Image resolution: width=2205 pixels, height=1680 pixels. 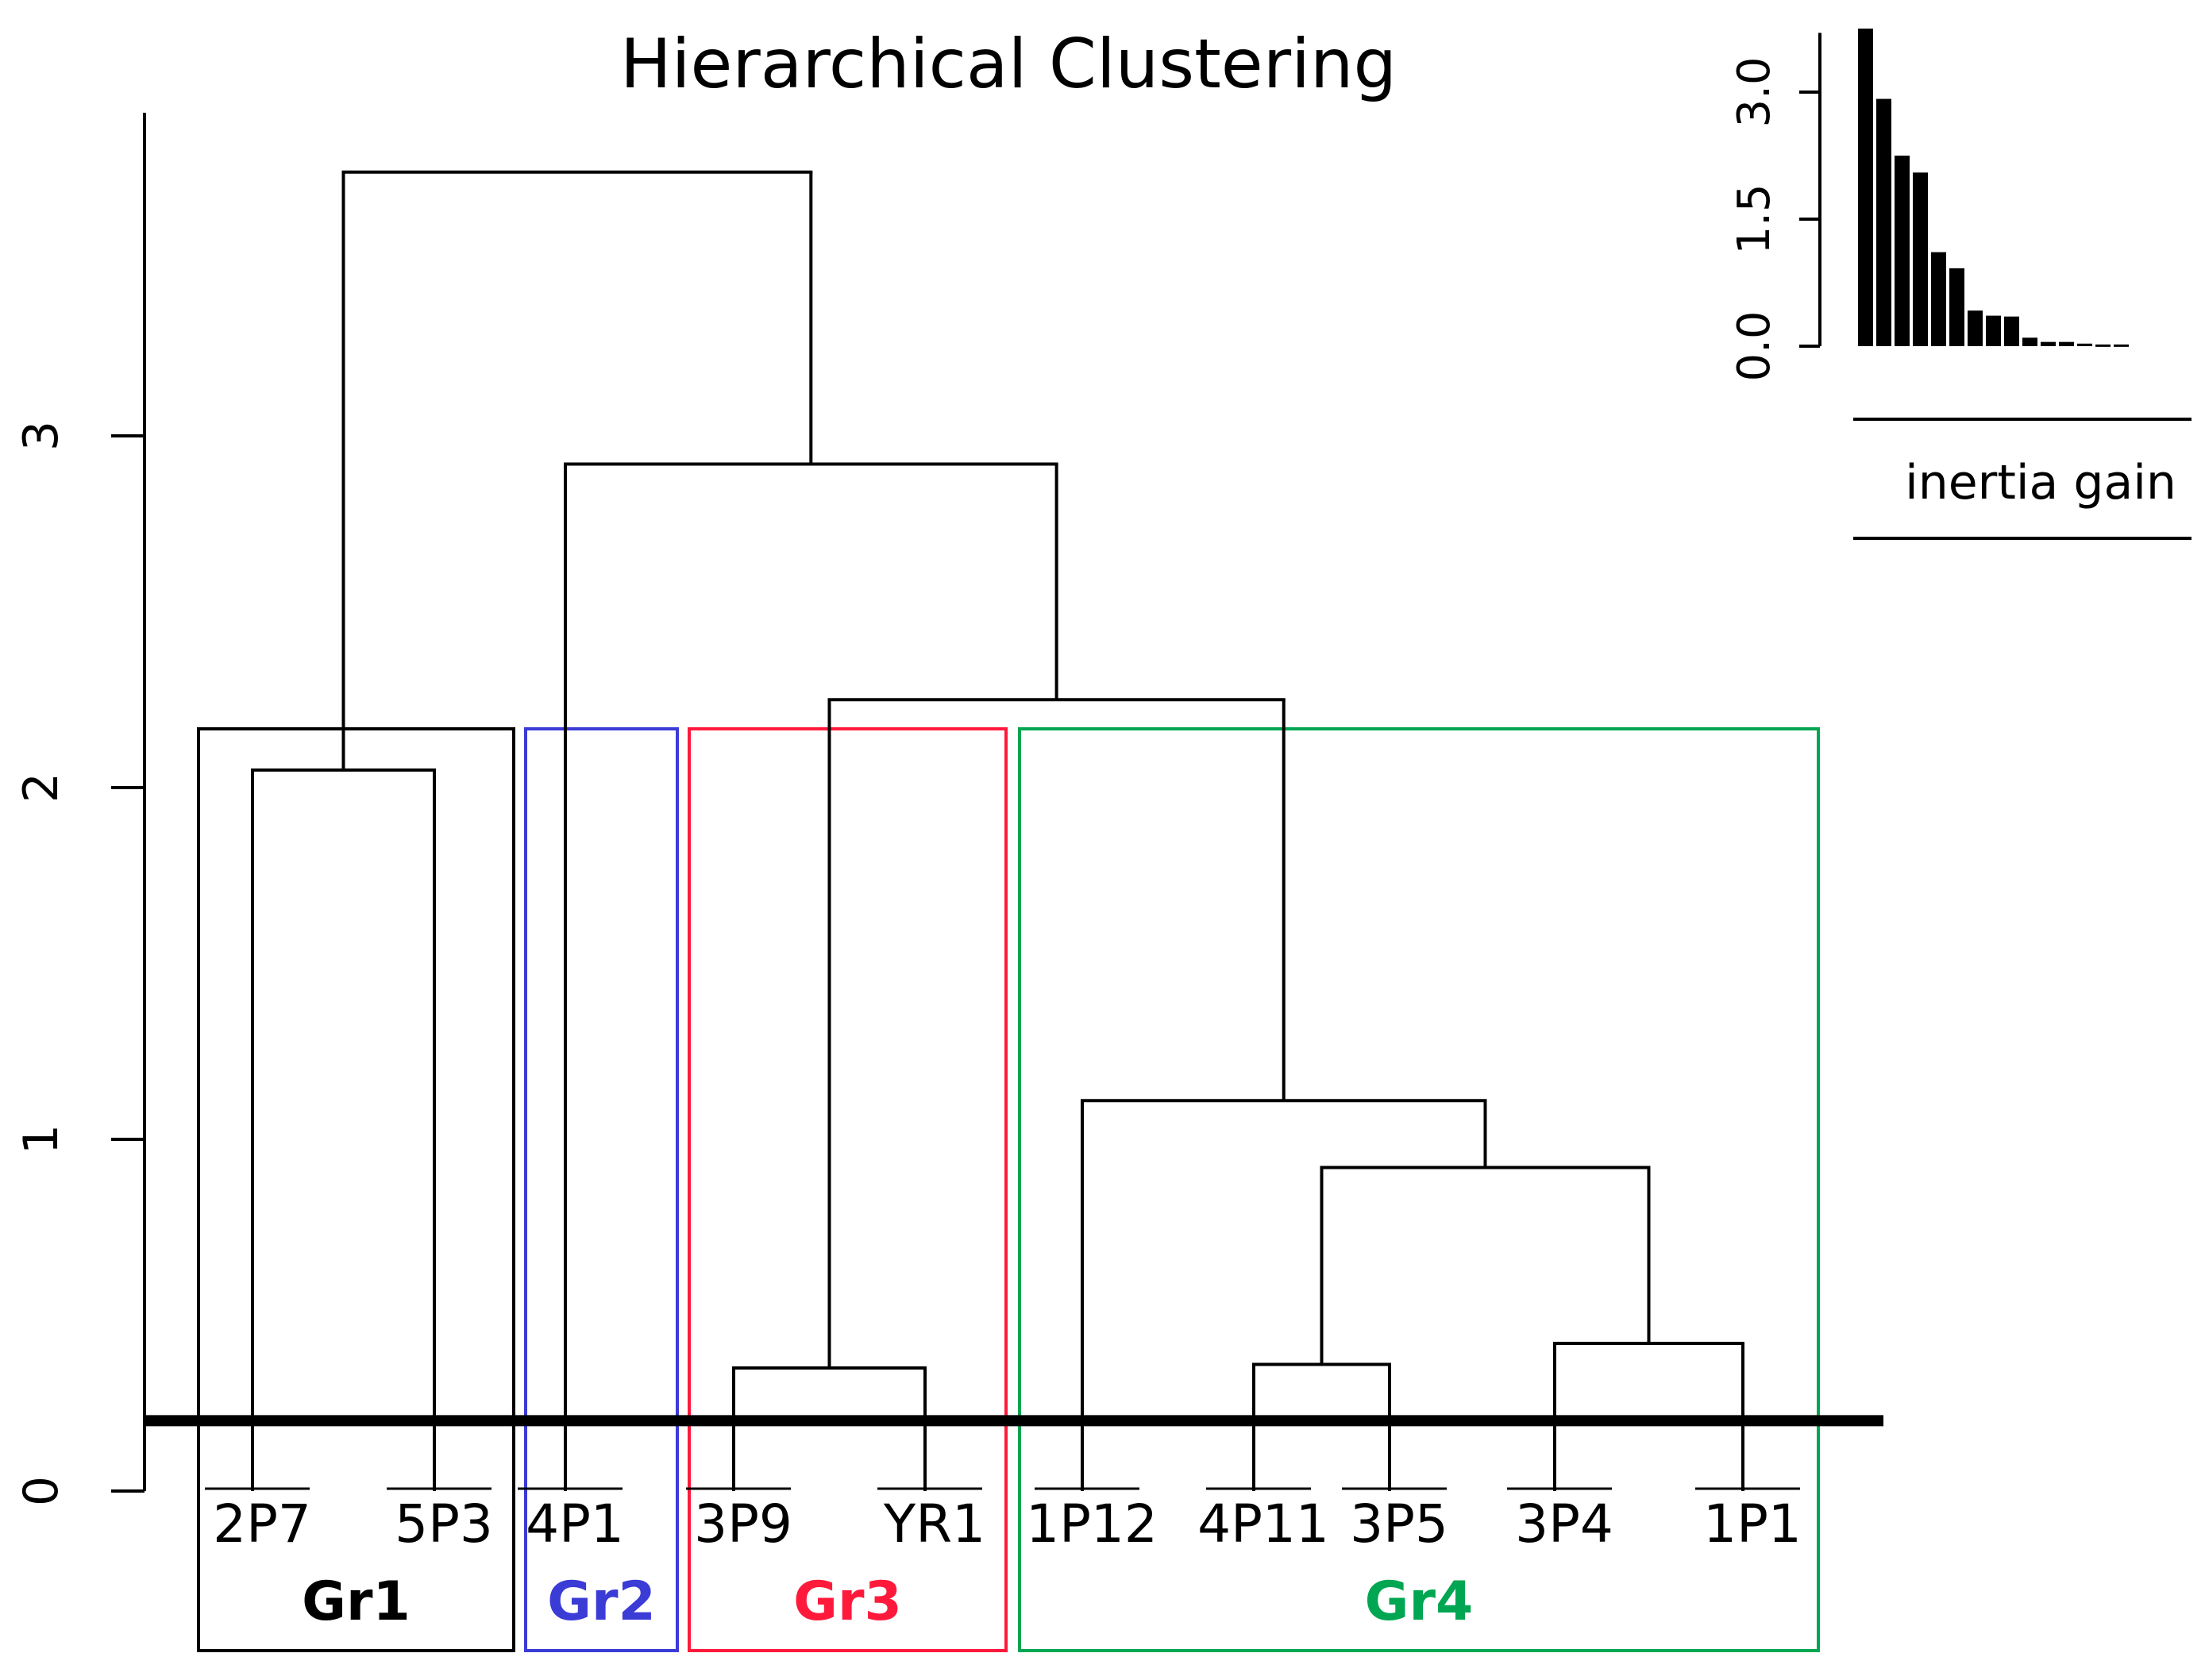 What do you see at coordinates (743, 1524) in the screenshot?
I see `leaf-label-3p9: 3P9` at bounding box center [743, 1524].